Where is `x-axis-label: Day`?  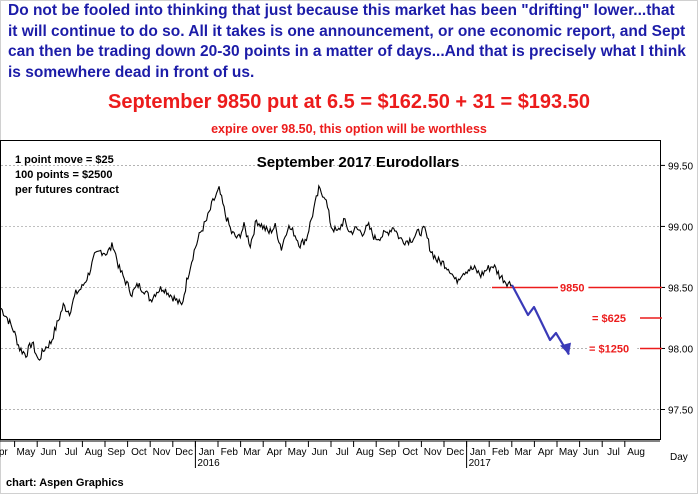 x-axis-label: Day is located at coordinates (679, 457).